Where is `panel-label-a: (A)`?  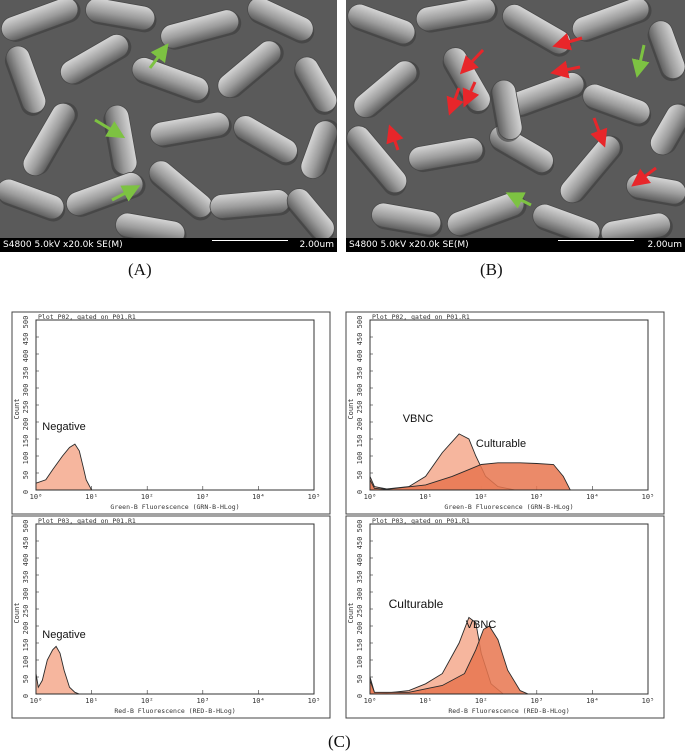
panel-label-a: (A) is located at coordinates (140, 269).